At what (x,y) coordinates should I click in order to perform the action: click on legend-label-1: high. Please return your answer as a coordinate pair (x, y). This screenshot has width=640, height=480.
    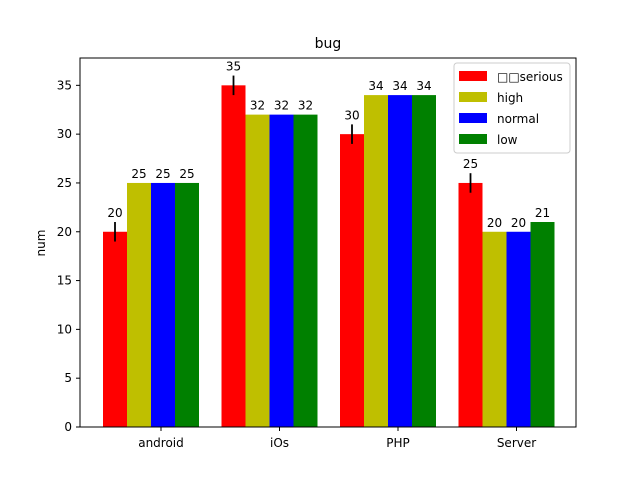
    Looking at the image, I should click on (510, 98).